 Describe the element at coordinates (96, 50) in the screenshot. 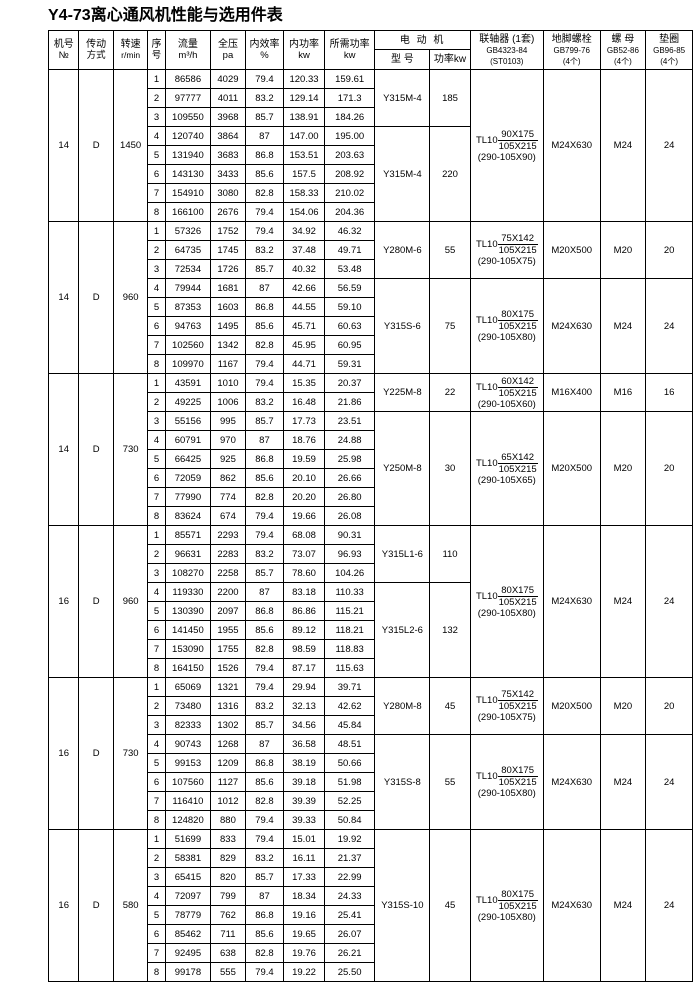

I see `header-drive-type: 传动 方式` at that location.